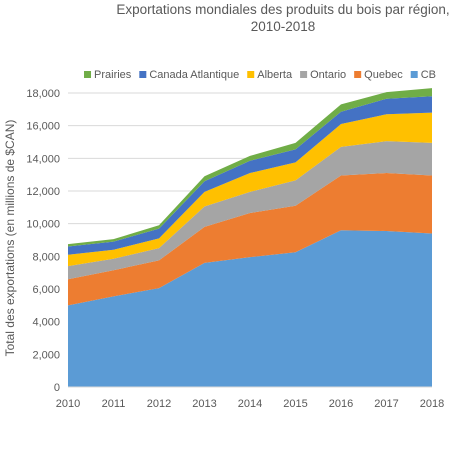 This screenshot has width=474, height=450. What do you see at coordinates (46, 355) in the screenshot?
I see `y-tick-label-1: 2,000` at bounding box center [46, 355].